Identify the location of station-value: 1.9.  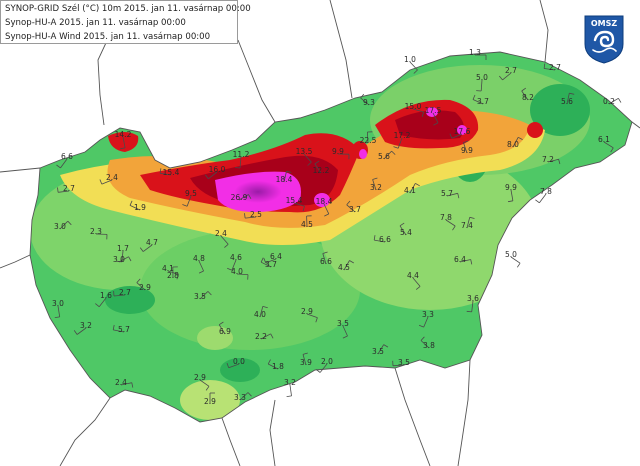
(140, 207).